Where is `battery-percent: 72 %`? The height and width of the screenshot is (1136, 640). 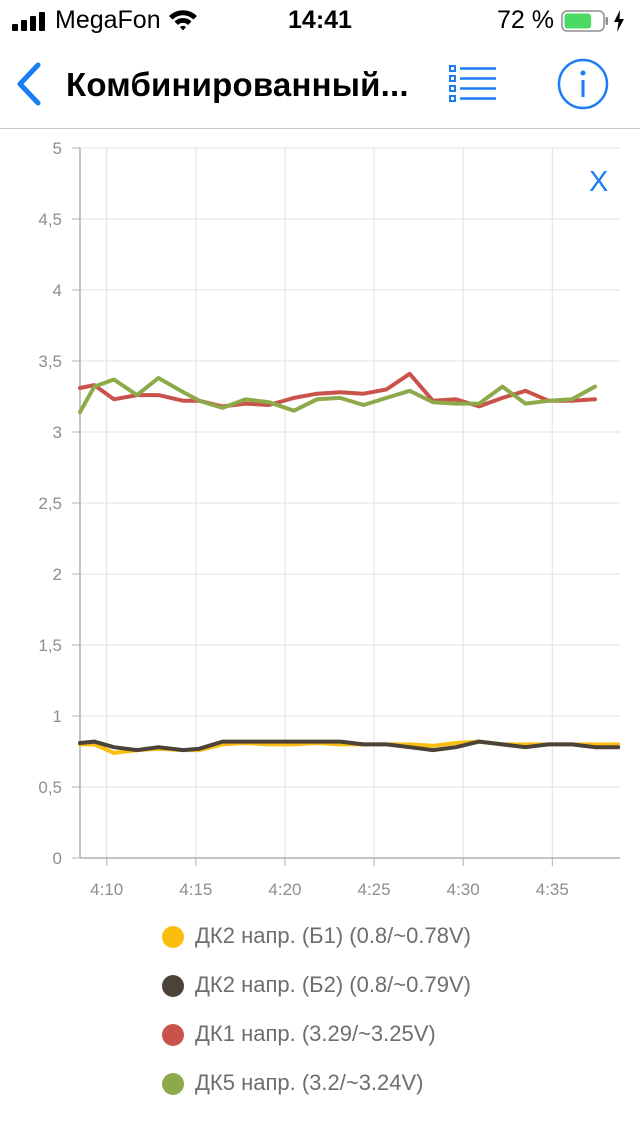
battery-percent: 72 % is located at coordinates (525, 20).